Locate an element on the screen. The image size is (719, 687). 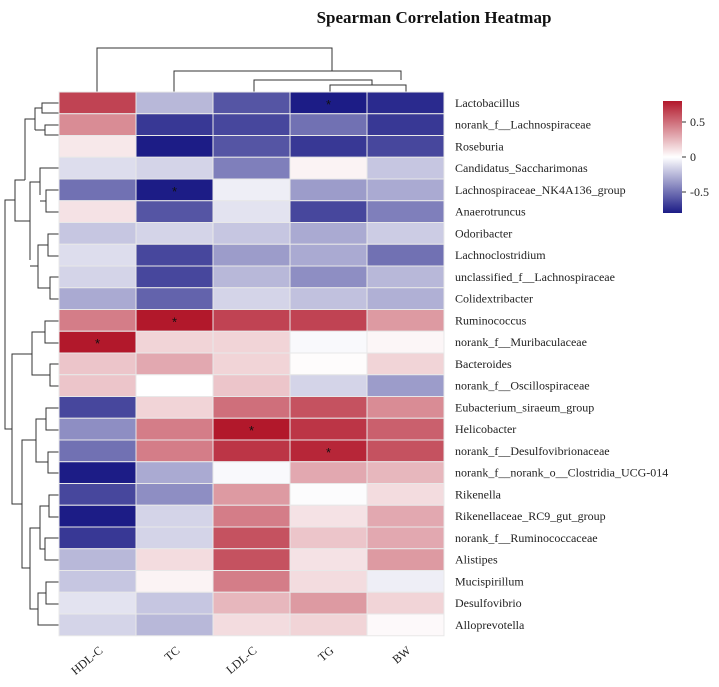
legend-tick-label: 0.5 is located at coordinates (697, 122).